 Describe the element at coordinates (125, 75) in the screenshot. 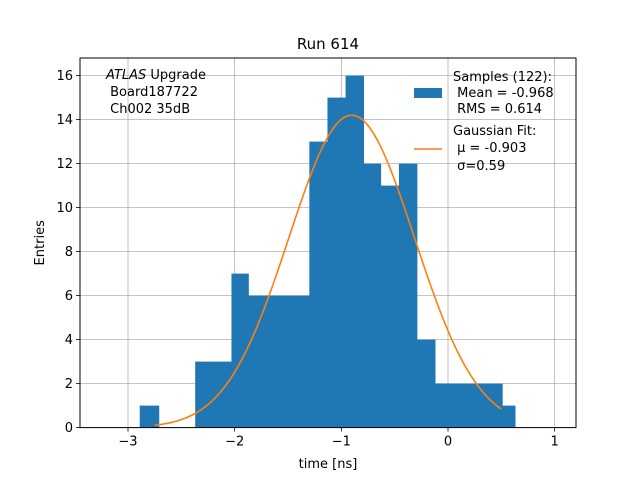

I see `annotation-atlas: ATLAS` at that location.